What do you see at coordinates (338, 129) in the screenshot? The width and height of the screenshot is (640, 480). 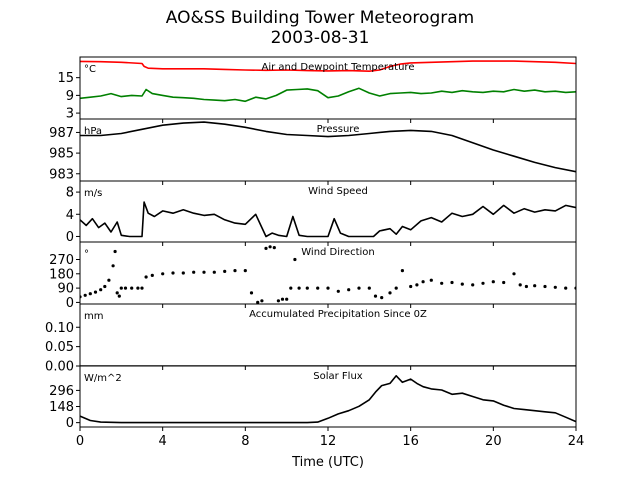 I see `panel-title: Pressure` at bounding box center [338, 129].